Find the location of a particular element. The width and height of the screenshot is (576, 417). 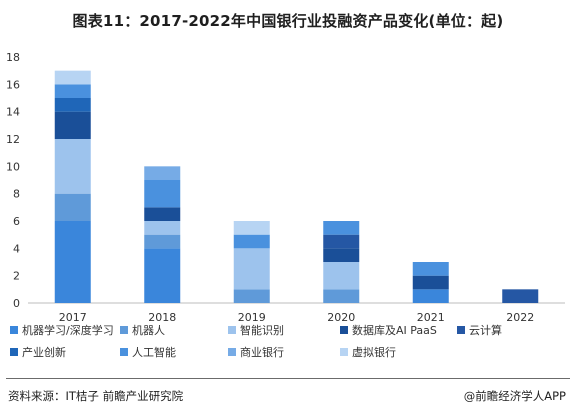

legend-label: 虚拟银行 is located at coordinates (374, 352).